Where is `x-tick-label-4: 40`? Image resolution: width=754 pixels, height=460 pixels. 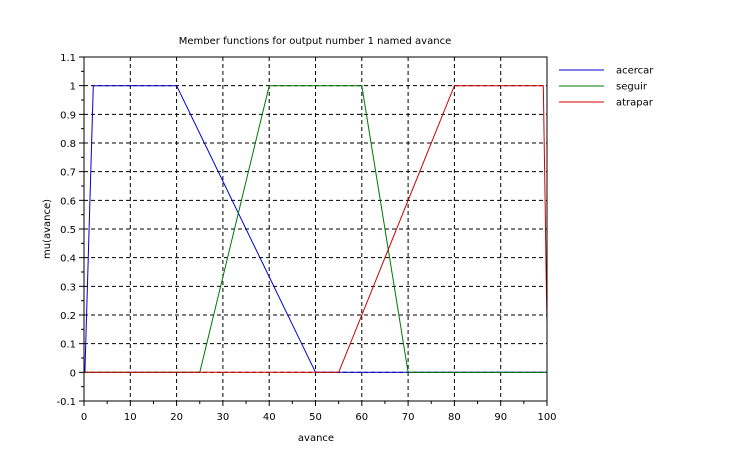 x-tick-label-4: 40 is located at coordinates (269, 417).